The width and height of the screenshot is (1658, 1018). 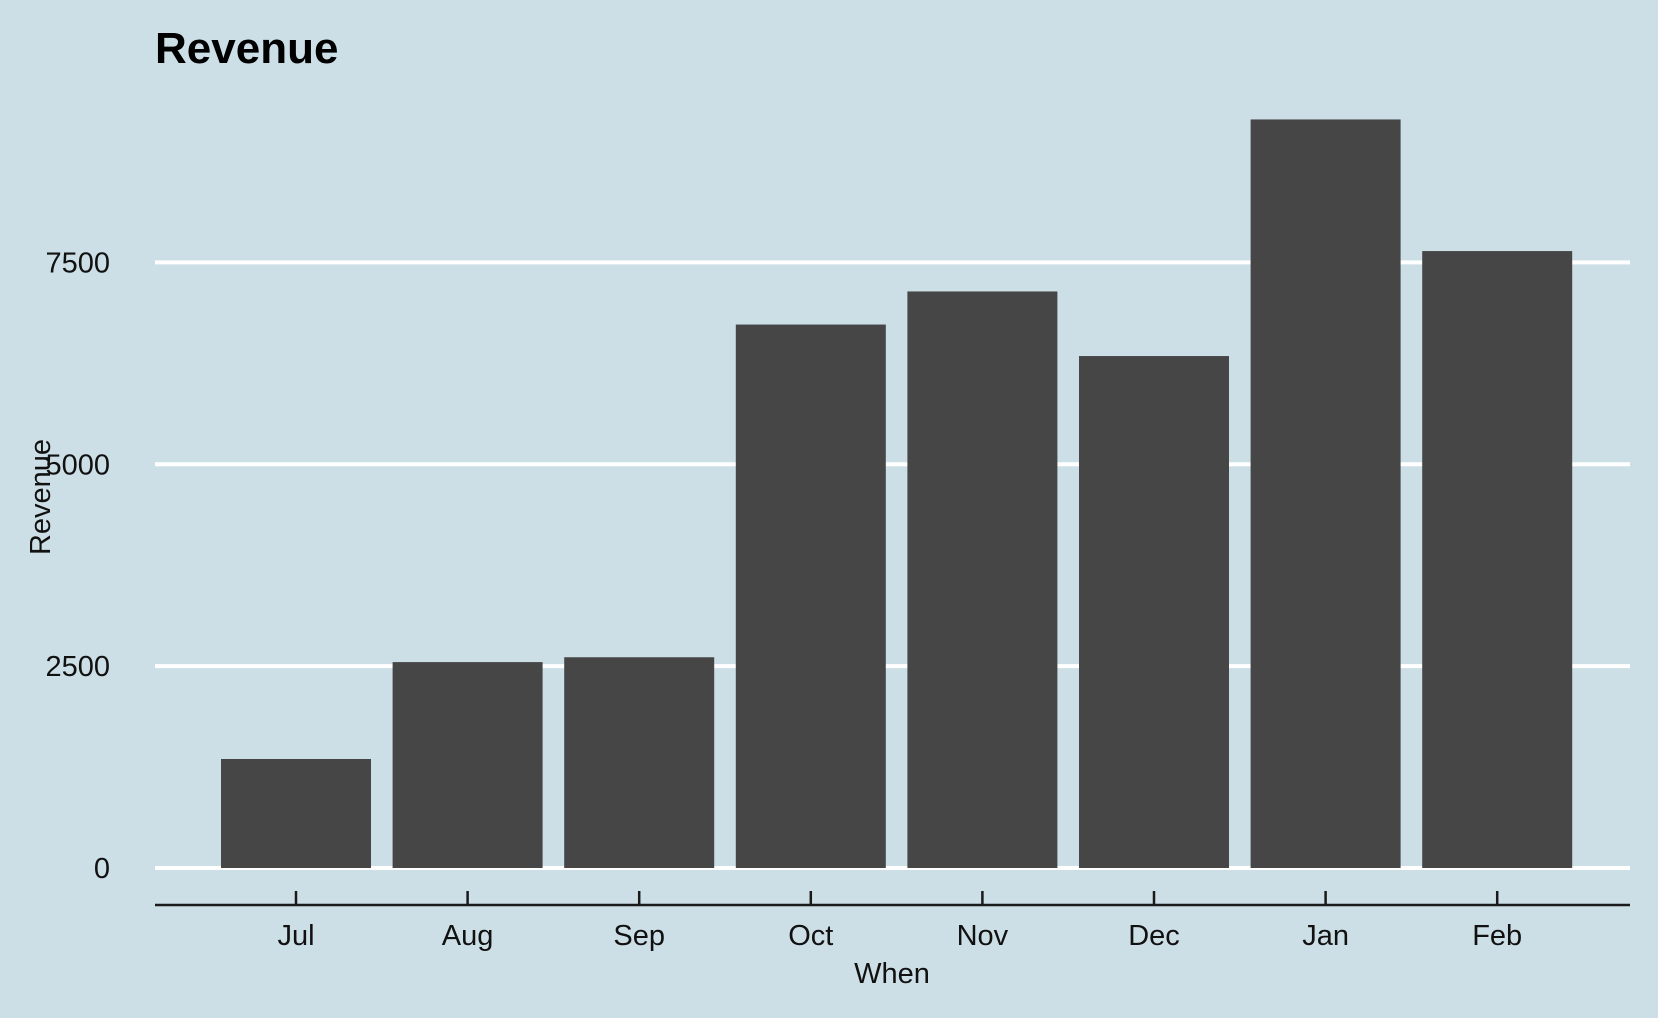 I want to click on y-tick-label: 5000, so click(x=77, y=465).